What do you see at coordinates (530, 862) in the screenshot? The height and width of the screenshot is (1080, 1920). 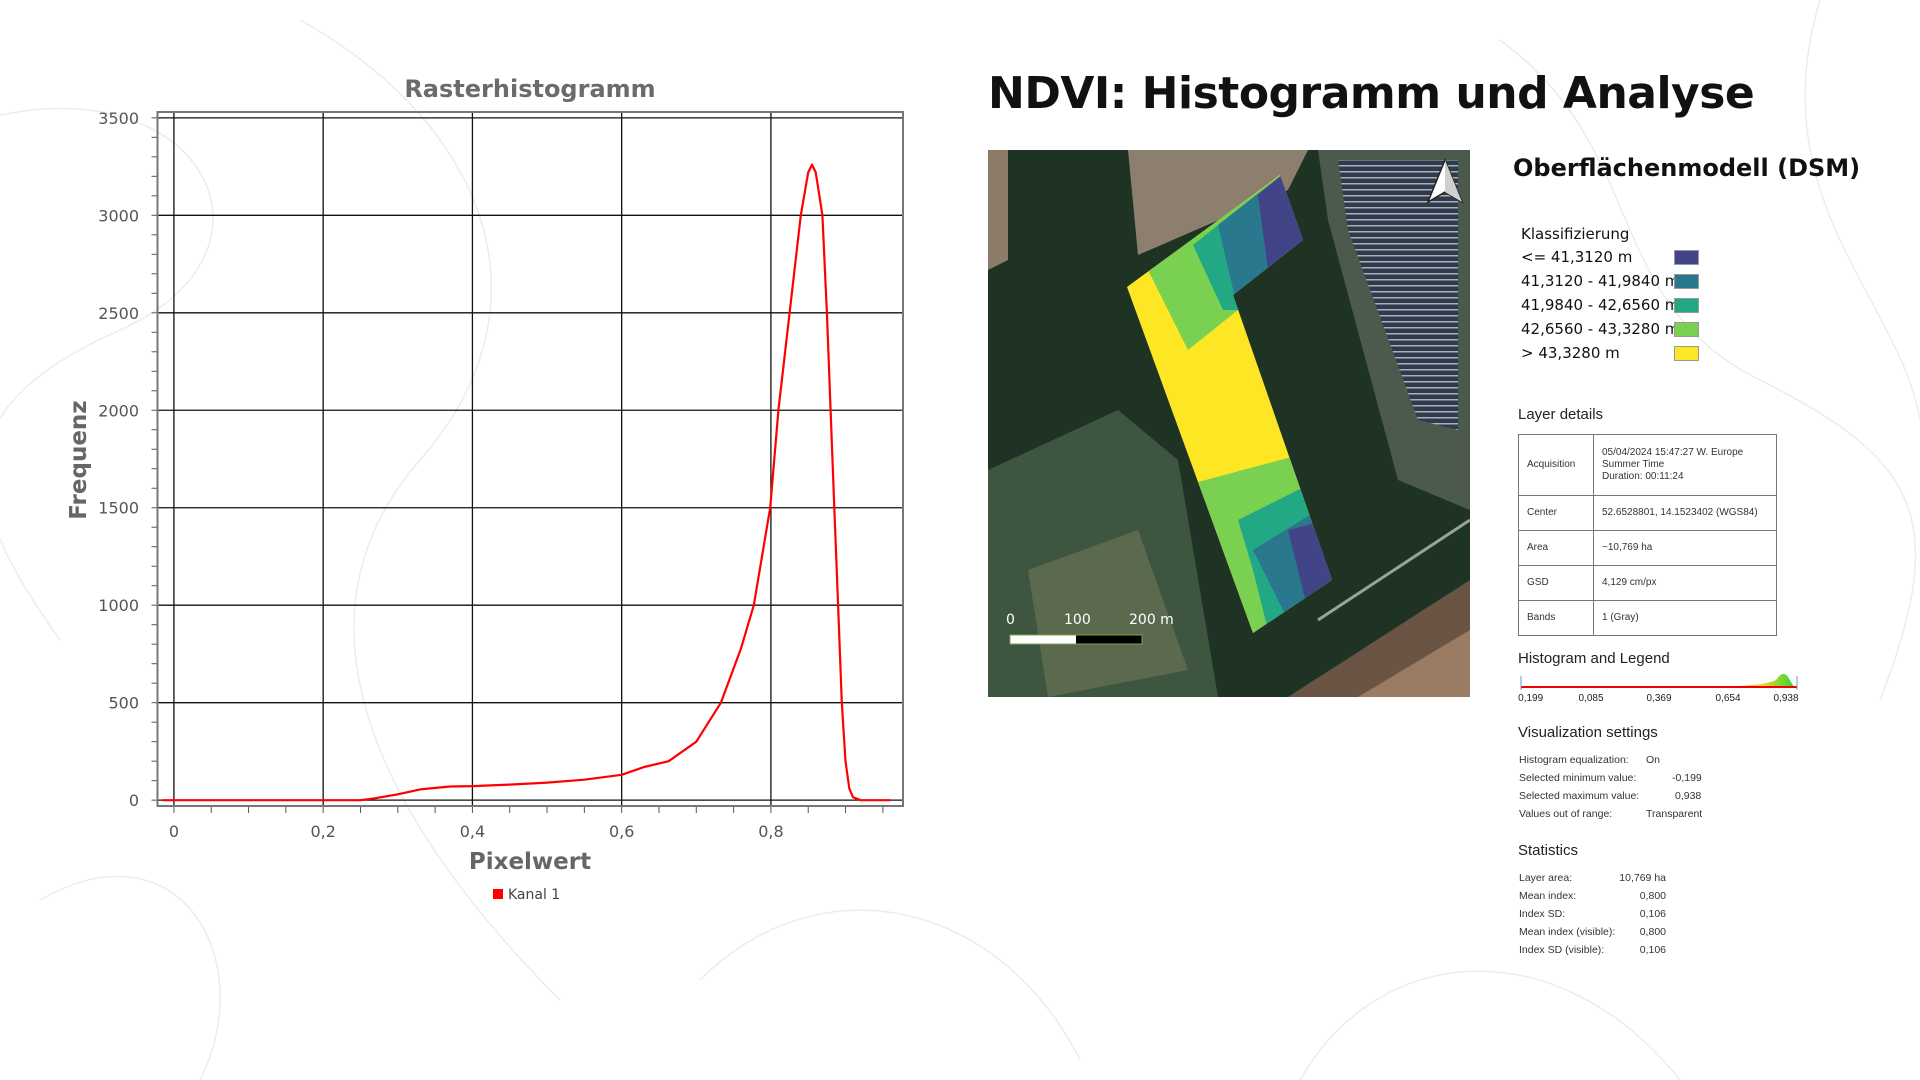 I see `x-axis-label: Pixelwert` at bounding box center [530, 862].